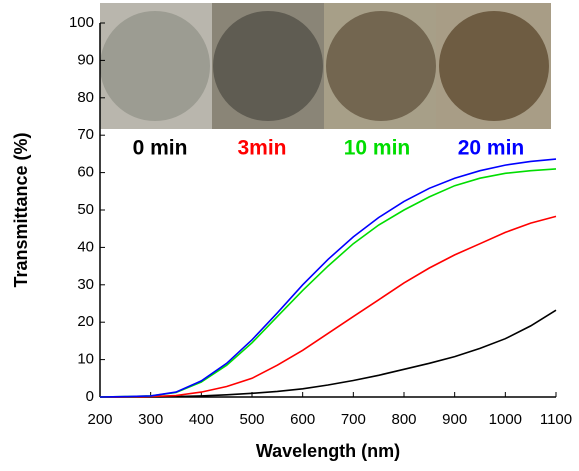 The width and height of the screenshot is (579, 471). I want to click on x-tick-label: 800, so click(403, 419).